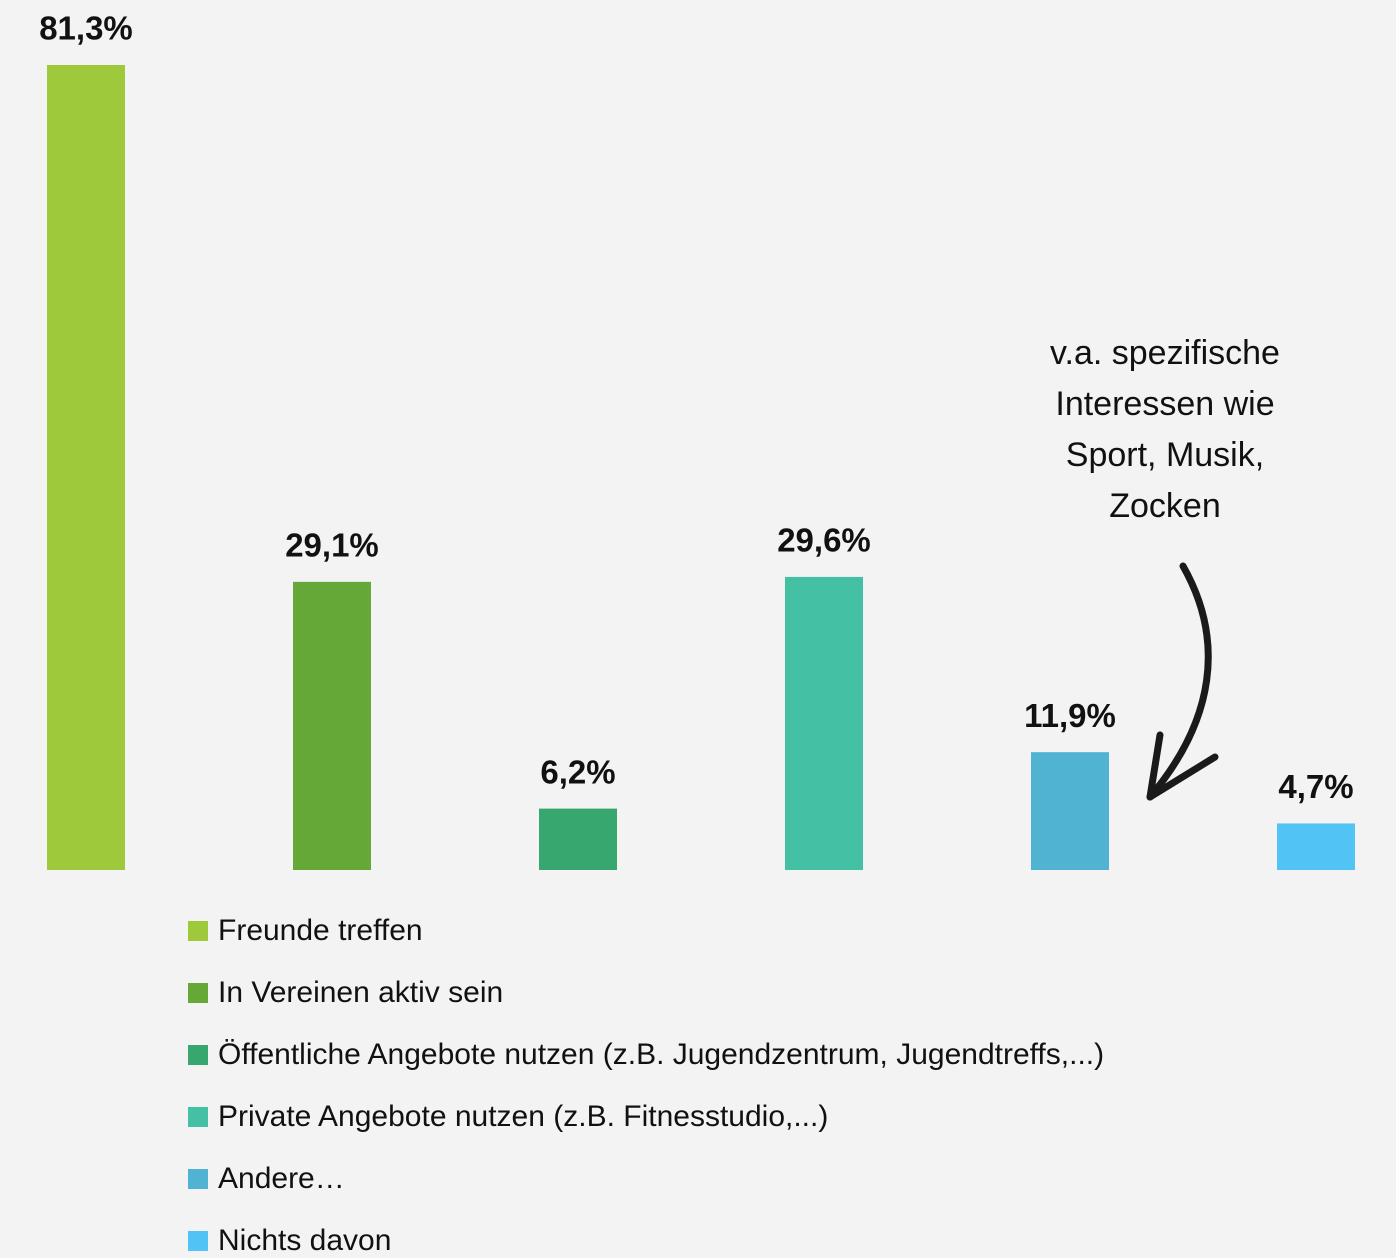 The height and width of the screenshot is (1258, 1396). What do you see at coordinates (86, 28) in the screenshot?
I see `value-label: 81,3%` at bounding box center [86, 28].